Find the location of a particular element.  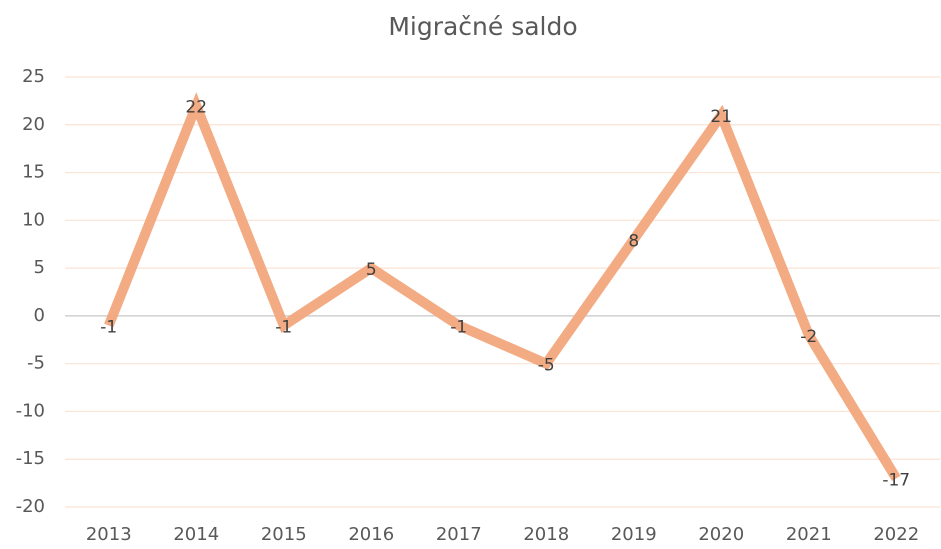

y-tick-label: -10 is located at coordinates (30, 410).